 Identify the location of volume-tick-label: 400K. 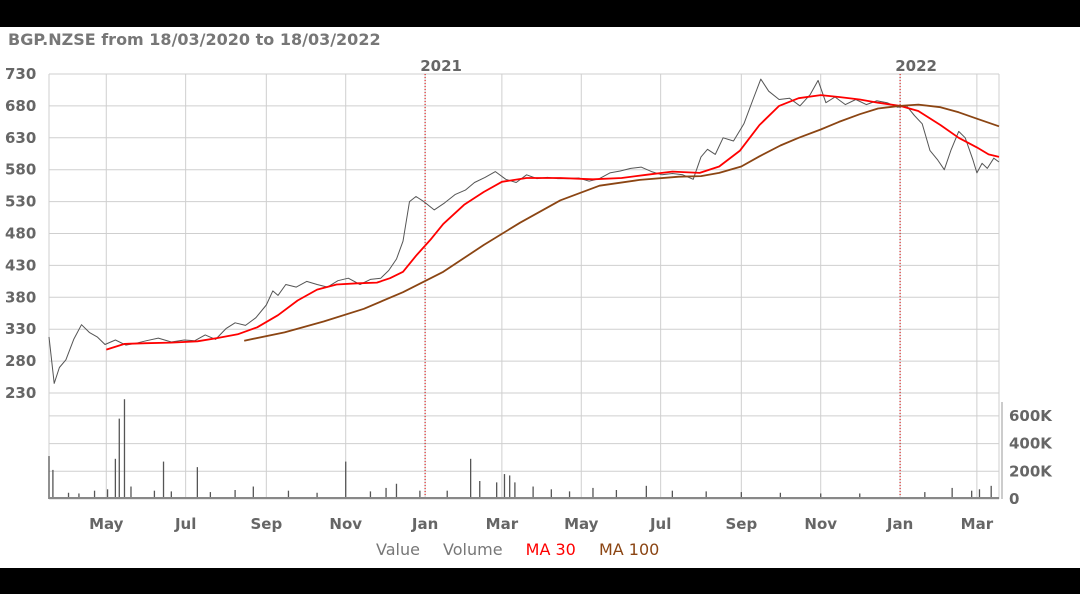
(1031, 444).